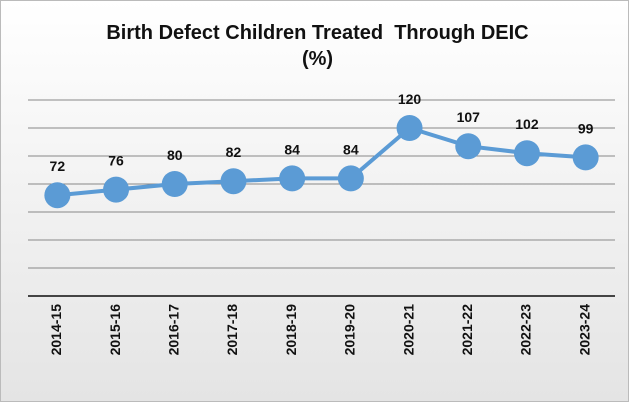 This screenshot has height=402, width=629. I want to click on x-tick-label: 2023-24, so click(584, 330).